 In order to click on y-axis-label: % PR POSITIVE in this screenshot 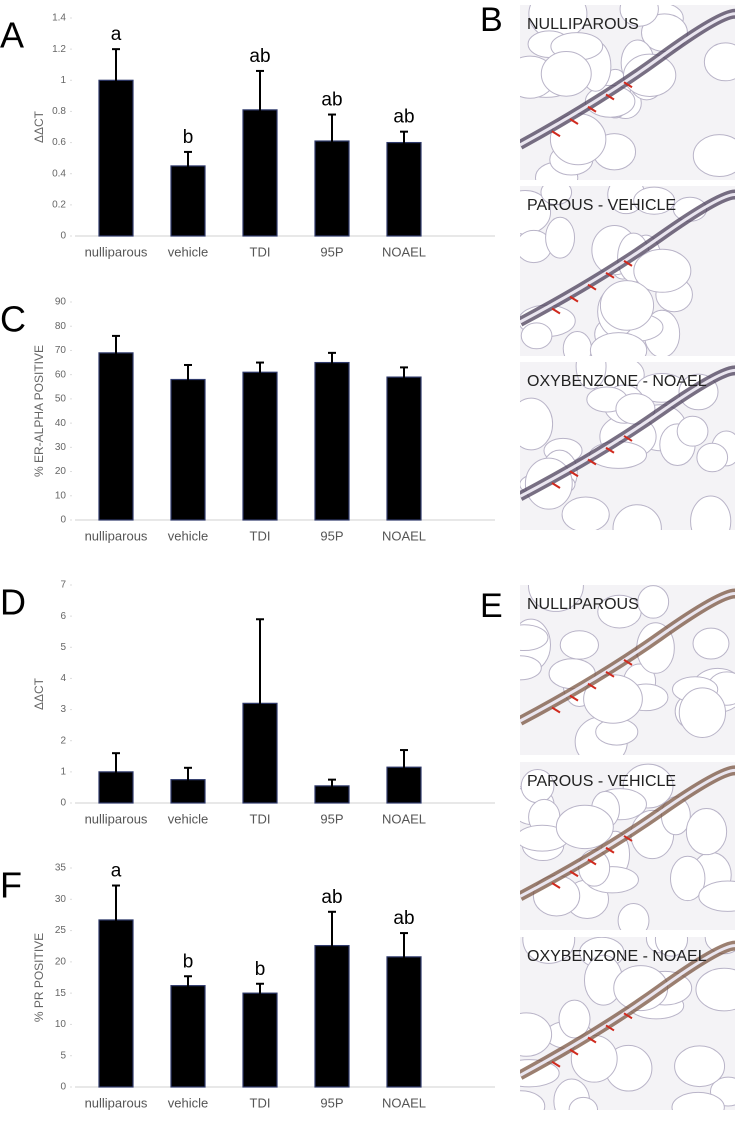, I will do `click(39, 977)`.